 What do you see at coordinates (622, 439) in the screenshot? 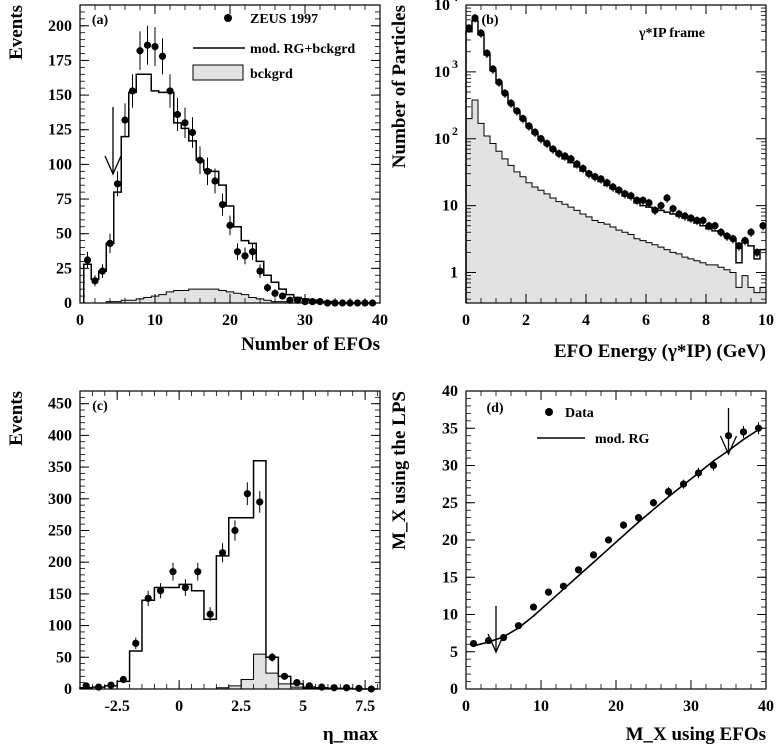
I see `legend-label: mod. RG` at bounding box center [622, 439].